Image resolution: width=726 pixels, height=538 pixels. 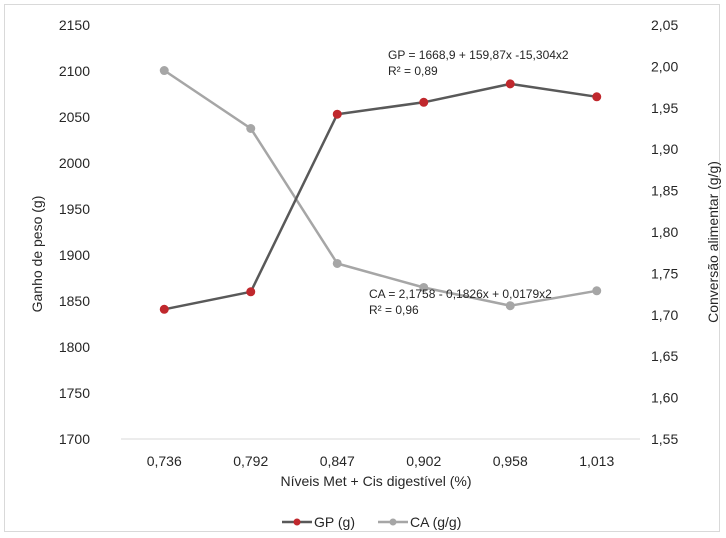 What do you see at coordinates (394, 310) in the screenshot?
I see `ca-r2-annotation: R² = 0,96` at bounding box center [394, 310].